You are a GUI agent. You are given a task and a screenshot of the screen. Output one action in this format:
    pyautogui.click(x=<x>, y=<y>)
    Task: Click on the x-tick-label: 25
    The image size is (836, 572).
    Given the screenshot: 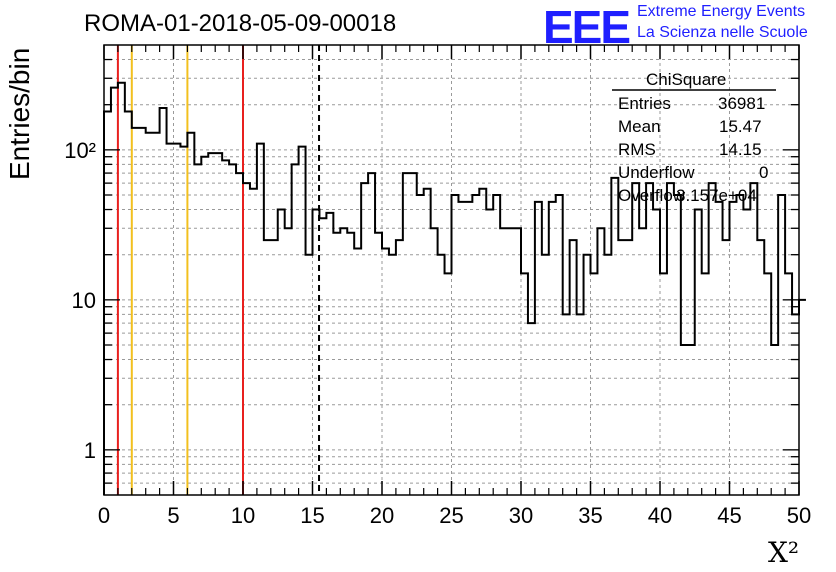 What is the action you would take?
    pyautogui.click(x=451, y=515)
    